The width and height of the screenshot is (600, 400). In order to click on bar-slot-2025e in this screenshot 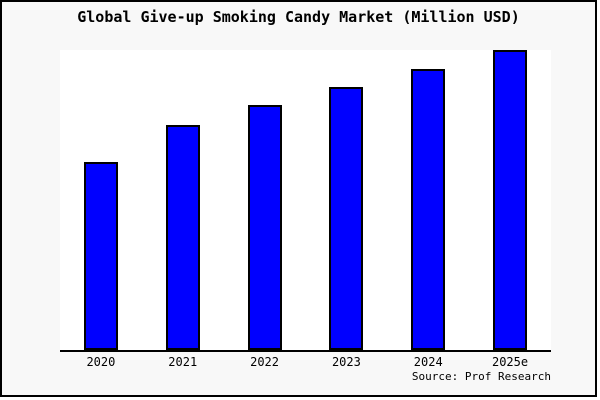, I will do `click(510, 200)`.